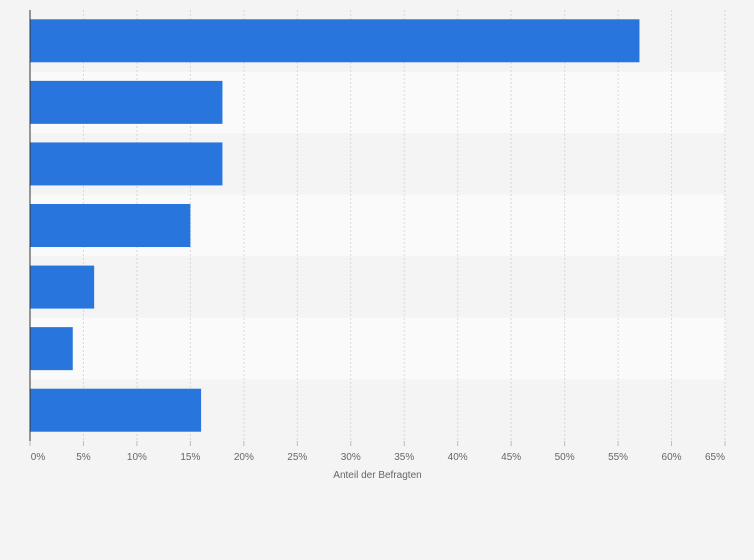 Image resolution: width=754 pixels, height=560 pixels. I want to click on x-tick-label: 45%, so click(511, 457).